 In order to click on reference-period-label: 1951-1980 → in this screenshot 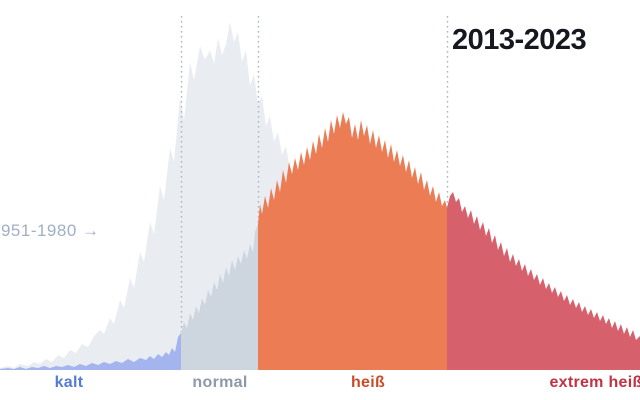, I will do `click(50, 230)`.